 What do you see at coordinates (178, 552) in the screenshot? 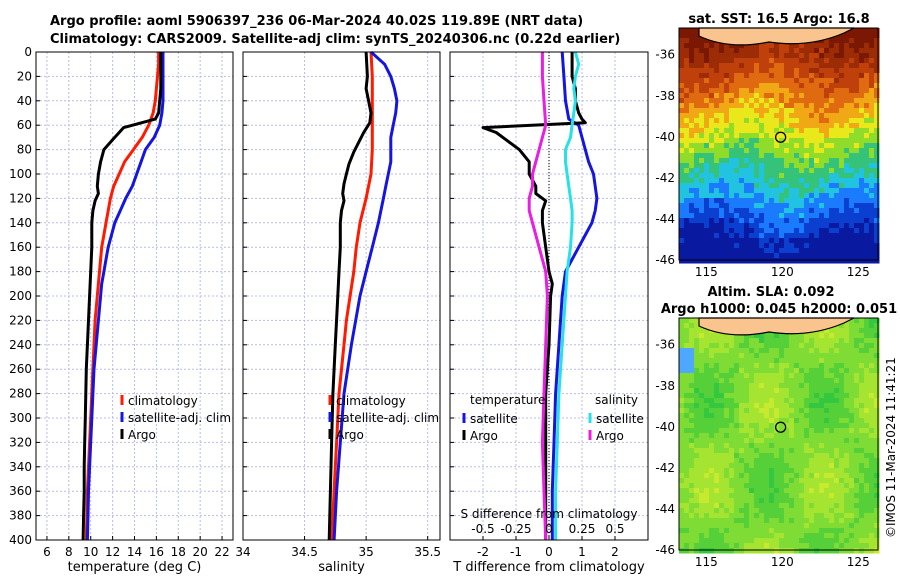
I see `x-tick-label: 18` at bounding box center [178, 552].